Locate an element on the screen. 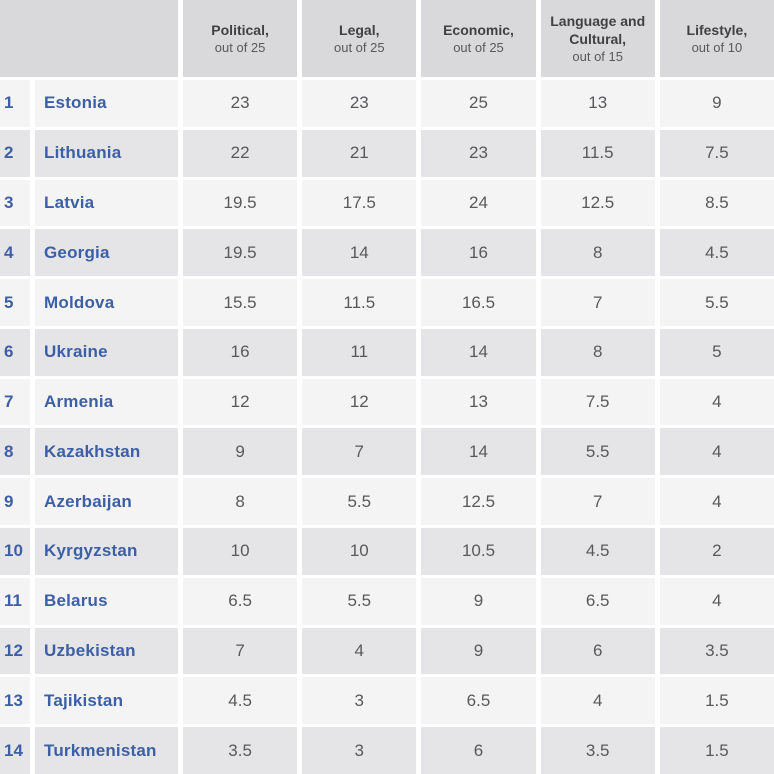 The image size is (774, 774). country-cell: Latvia is located at coordinates (106, 203).